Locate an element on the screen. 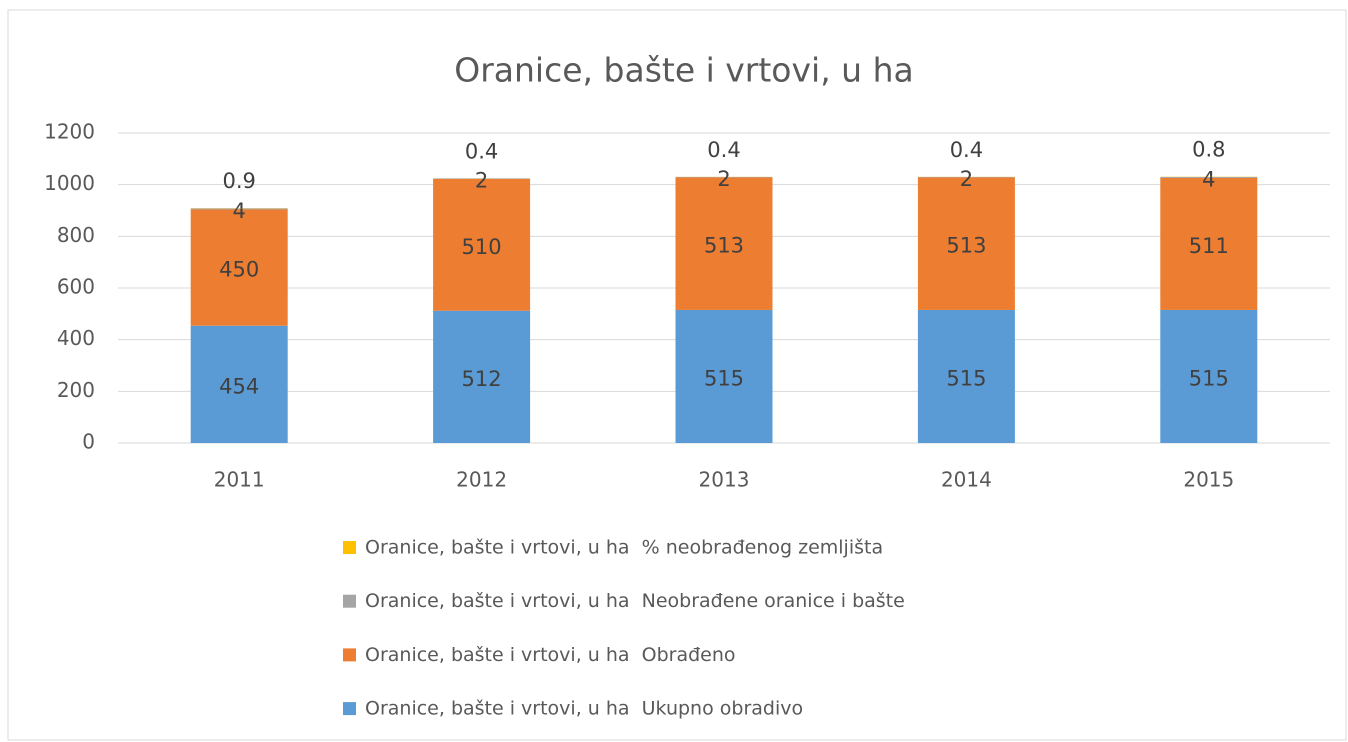  y-tick-label: 200 is located at coordinates (76, 390).